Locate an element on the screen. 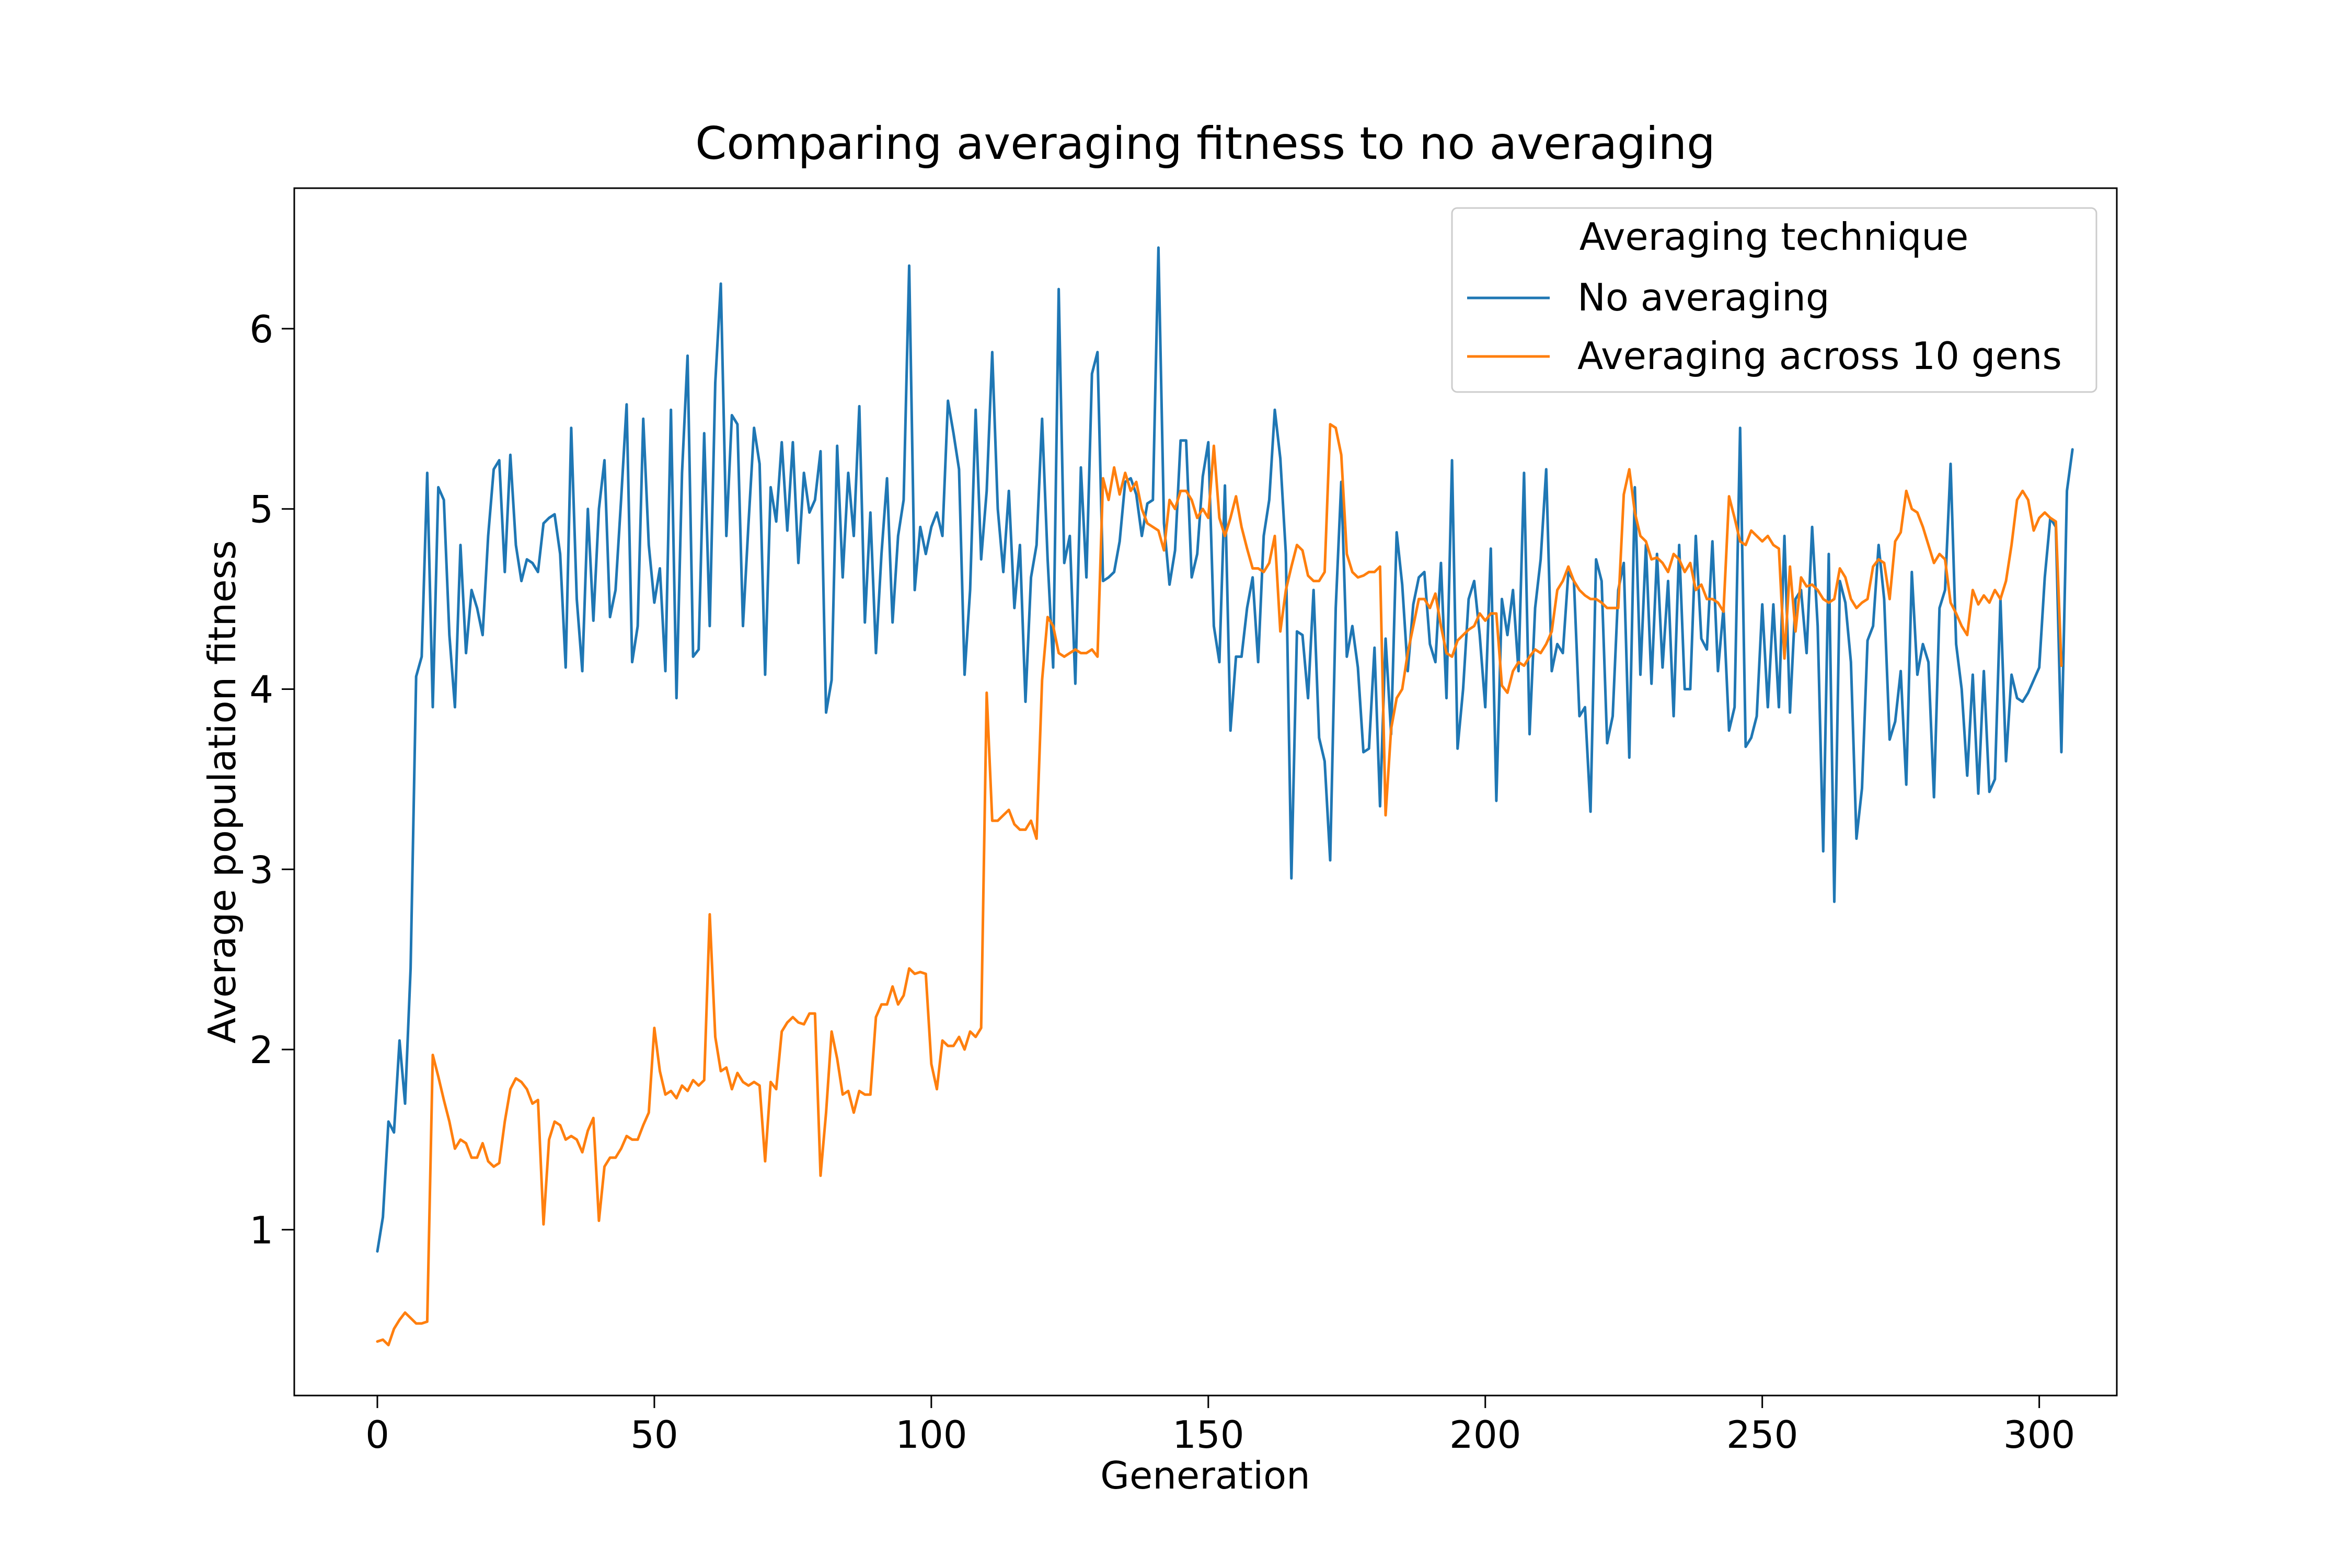 Image resolution: width=2352 pixels, height=1568 pixels. x-tick-label: 300 is located at coordinates (2039, 1435).